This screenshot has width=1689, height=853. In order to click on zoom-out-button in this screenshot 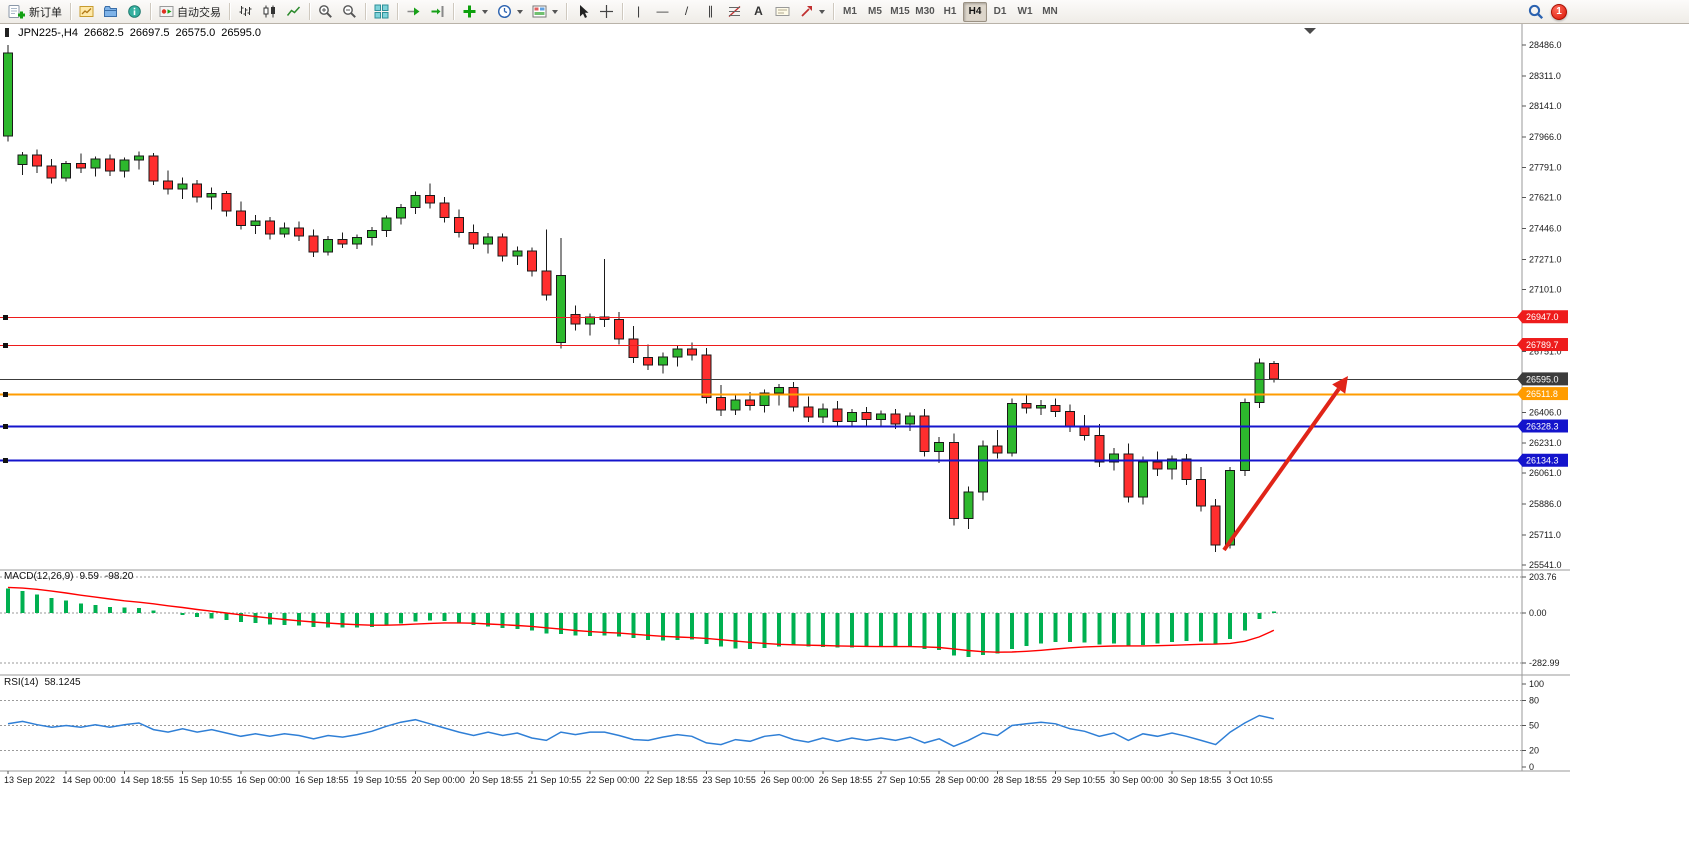, I will do `click(349, 11)`.